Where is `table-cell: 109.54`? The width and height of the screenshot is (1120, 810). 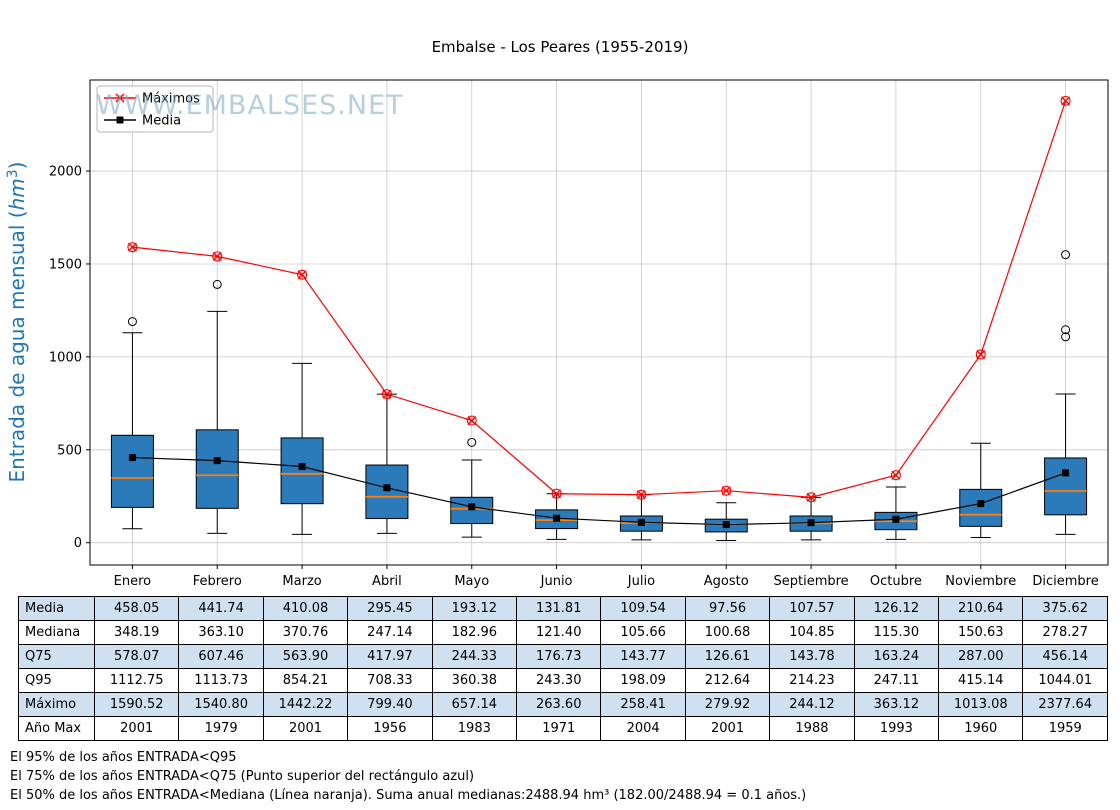 table-cell: 109.54 is located at coordinates (643, 608).